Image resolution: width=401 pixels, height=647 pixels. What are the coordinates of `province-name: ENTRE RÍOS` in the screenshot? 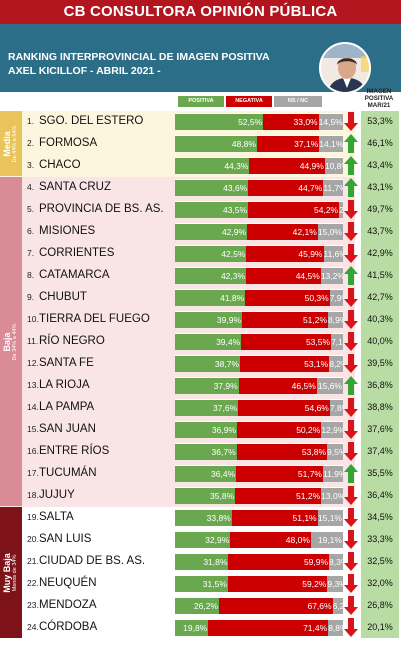 It's located at (74, 451).